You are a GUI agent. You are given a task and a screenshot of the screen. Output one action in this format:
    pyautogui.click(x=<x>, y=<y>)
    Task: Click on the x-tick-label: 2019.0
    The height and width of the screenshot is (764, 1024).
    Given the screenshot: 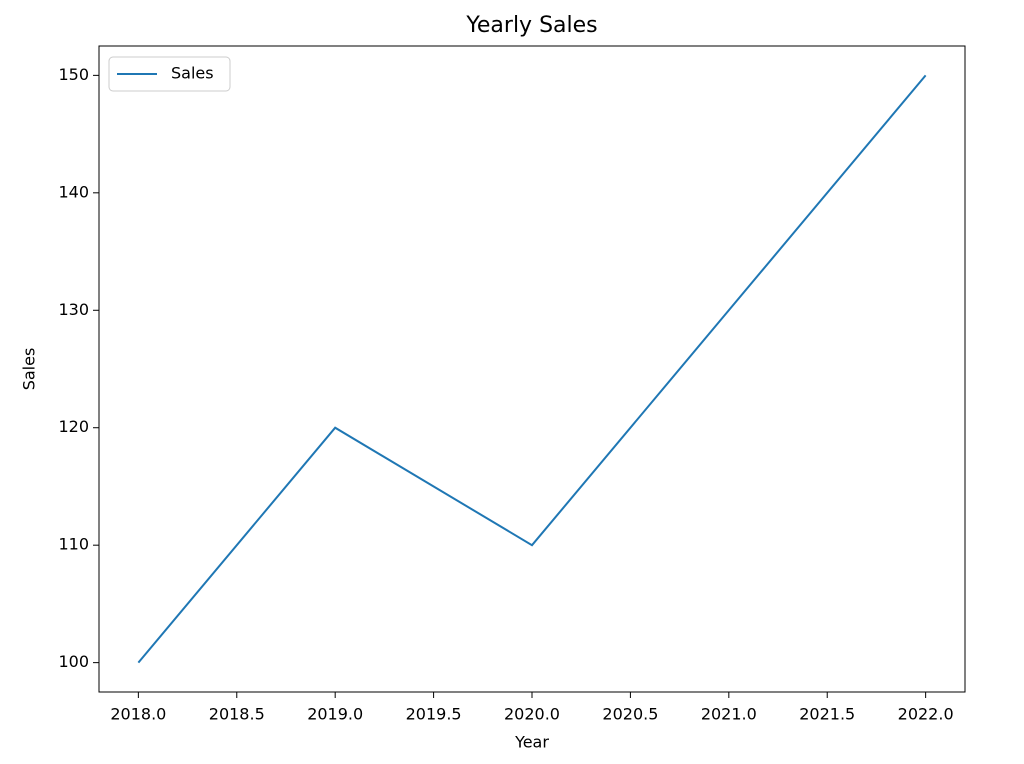 What is the action you would take?
    pyautogui.click(x=335, y=714)
    